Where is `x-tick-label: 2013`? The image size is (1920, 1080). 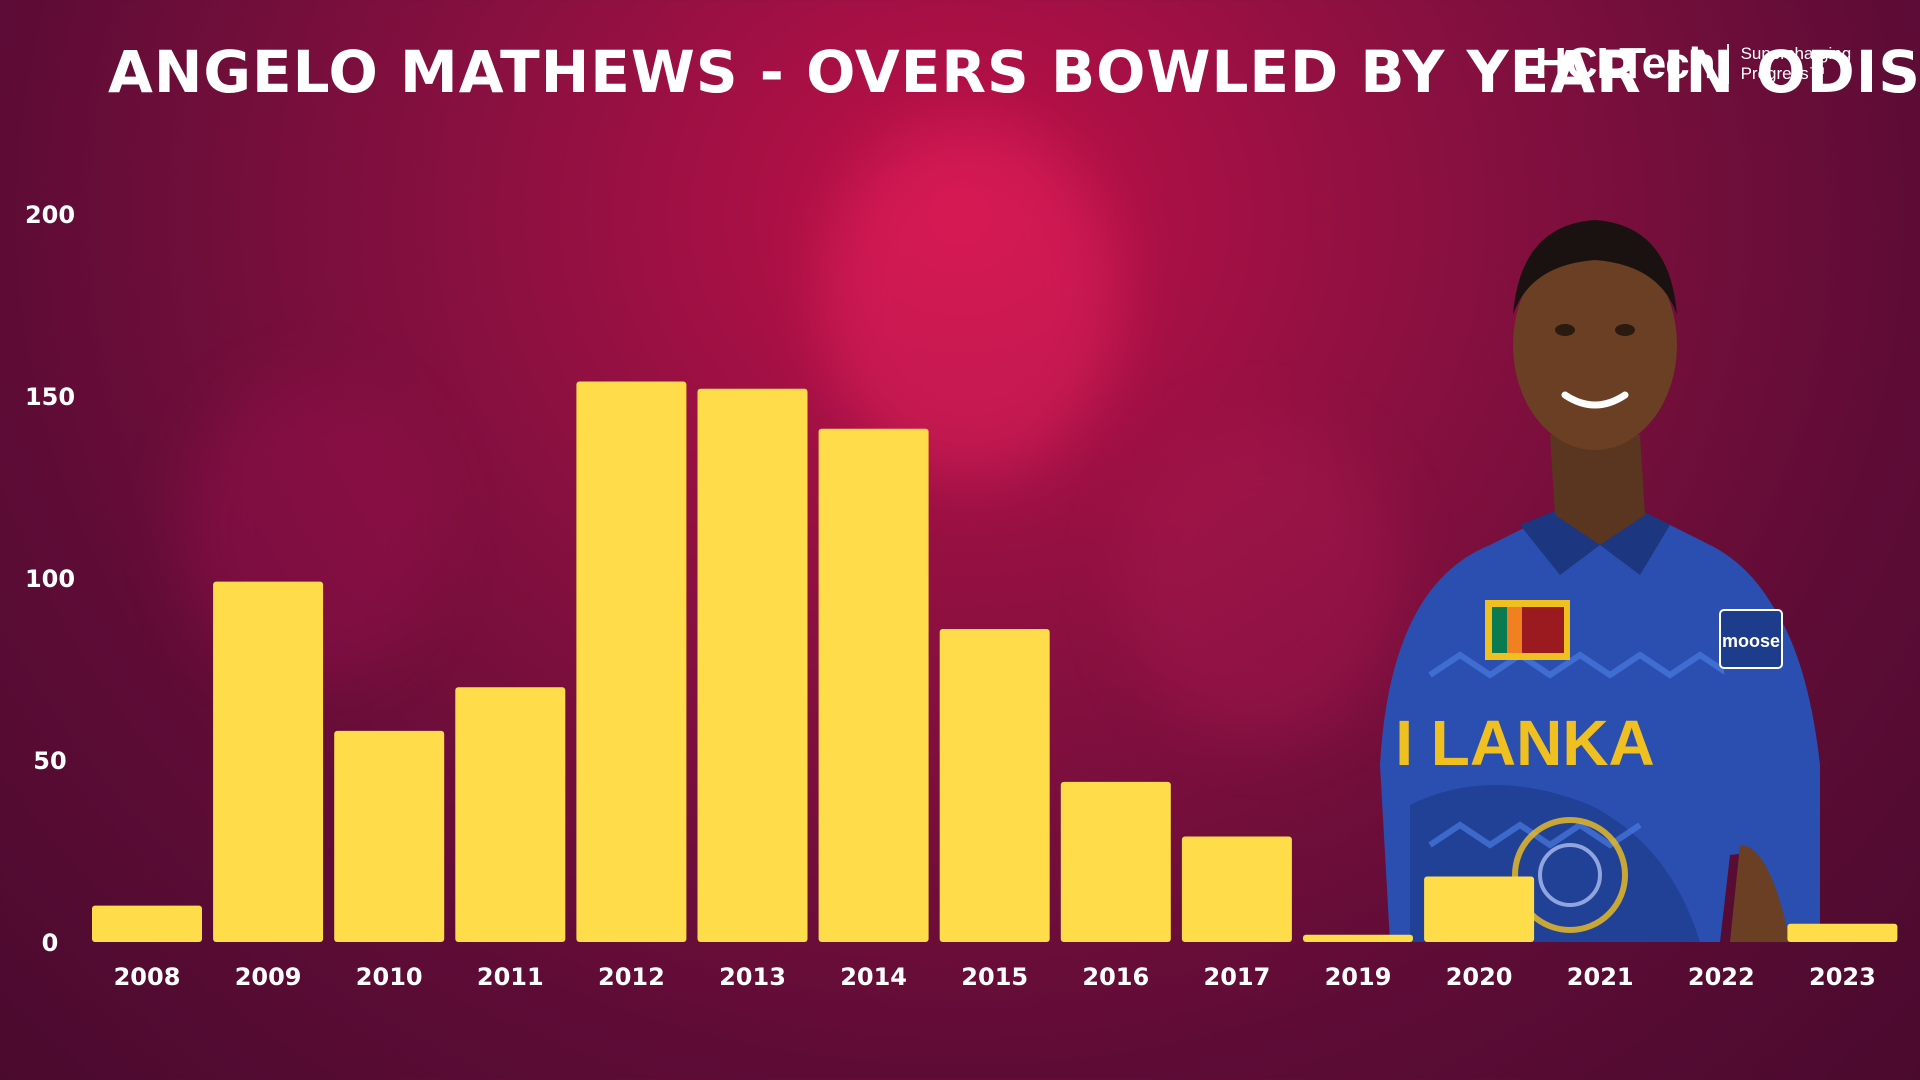 x-tick-label: 2013 is located at coordinates (752, 977).